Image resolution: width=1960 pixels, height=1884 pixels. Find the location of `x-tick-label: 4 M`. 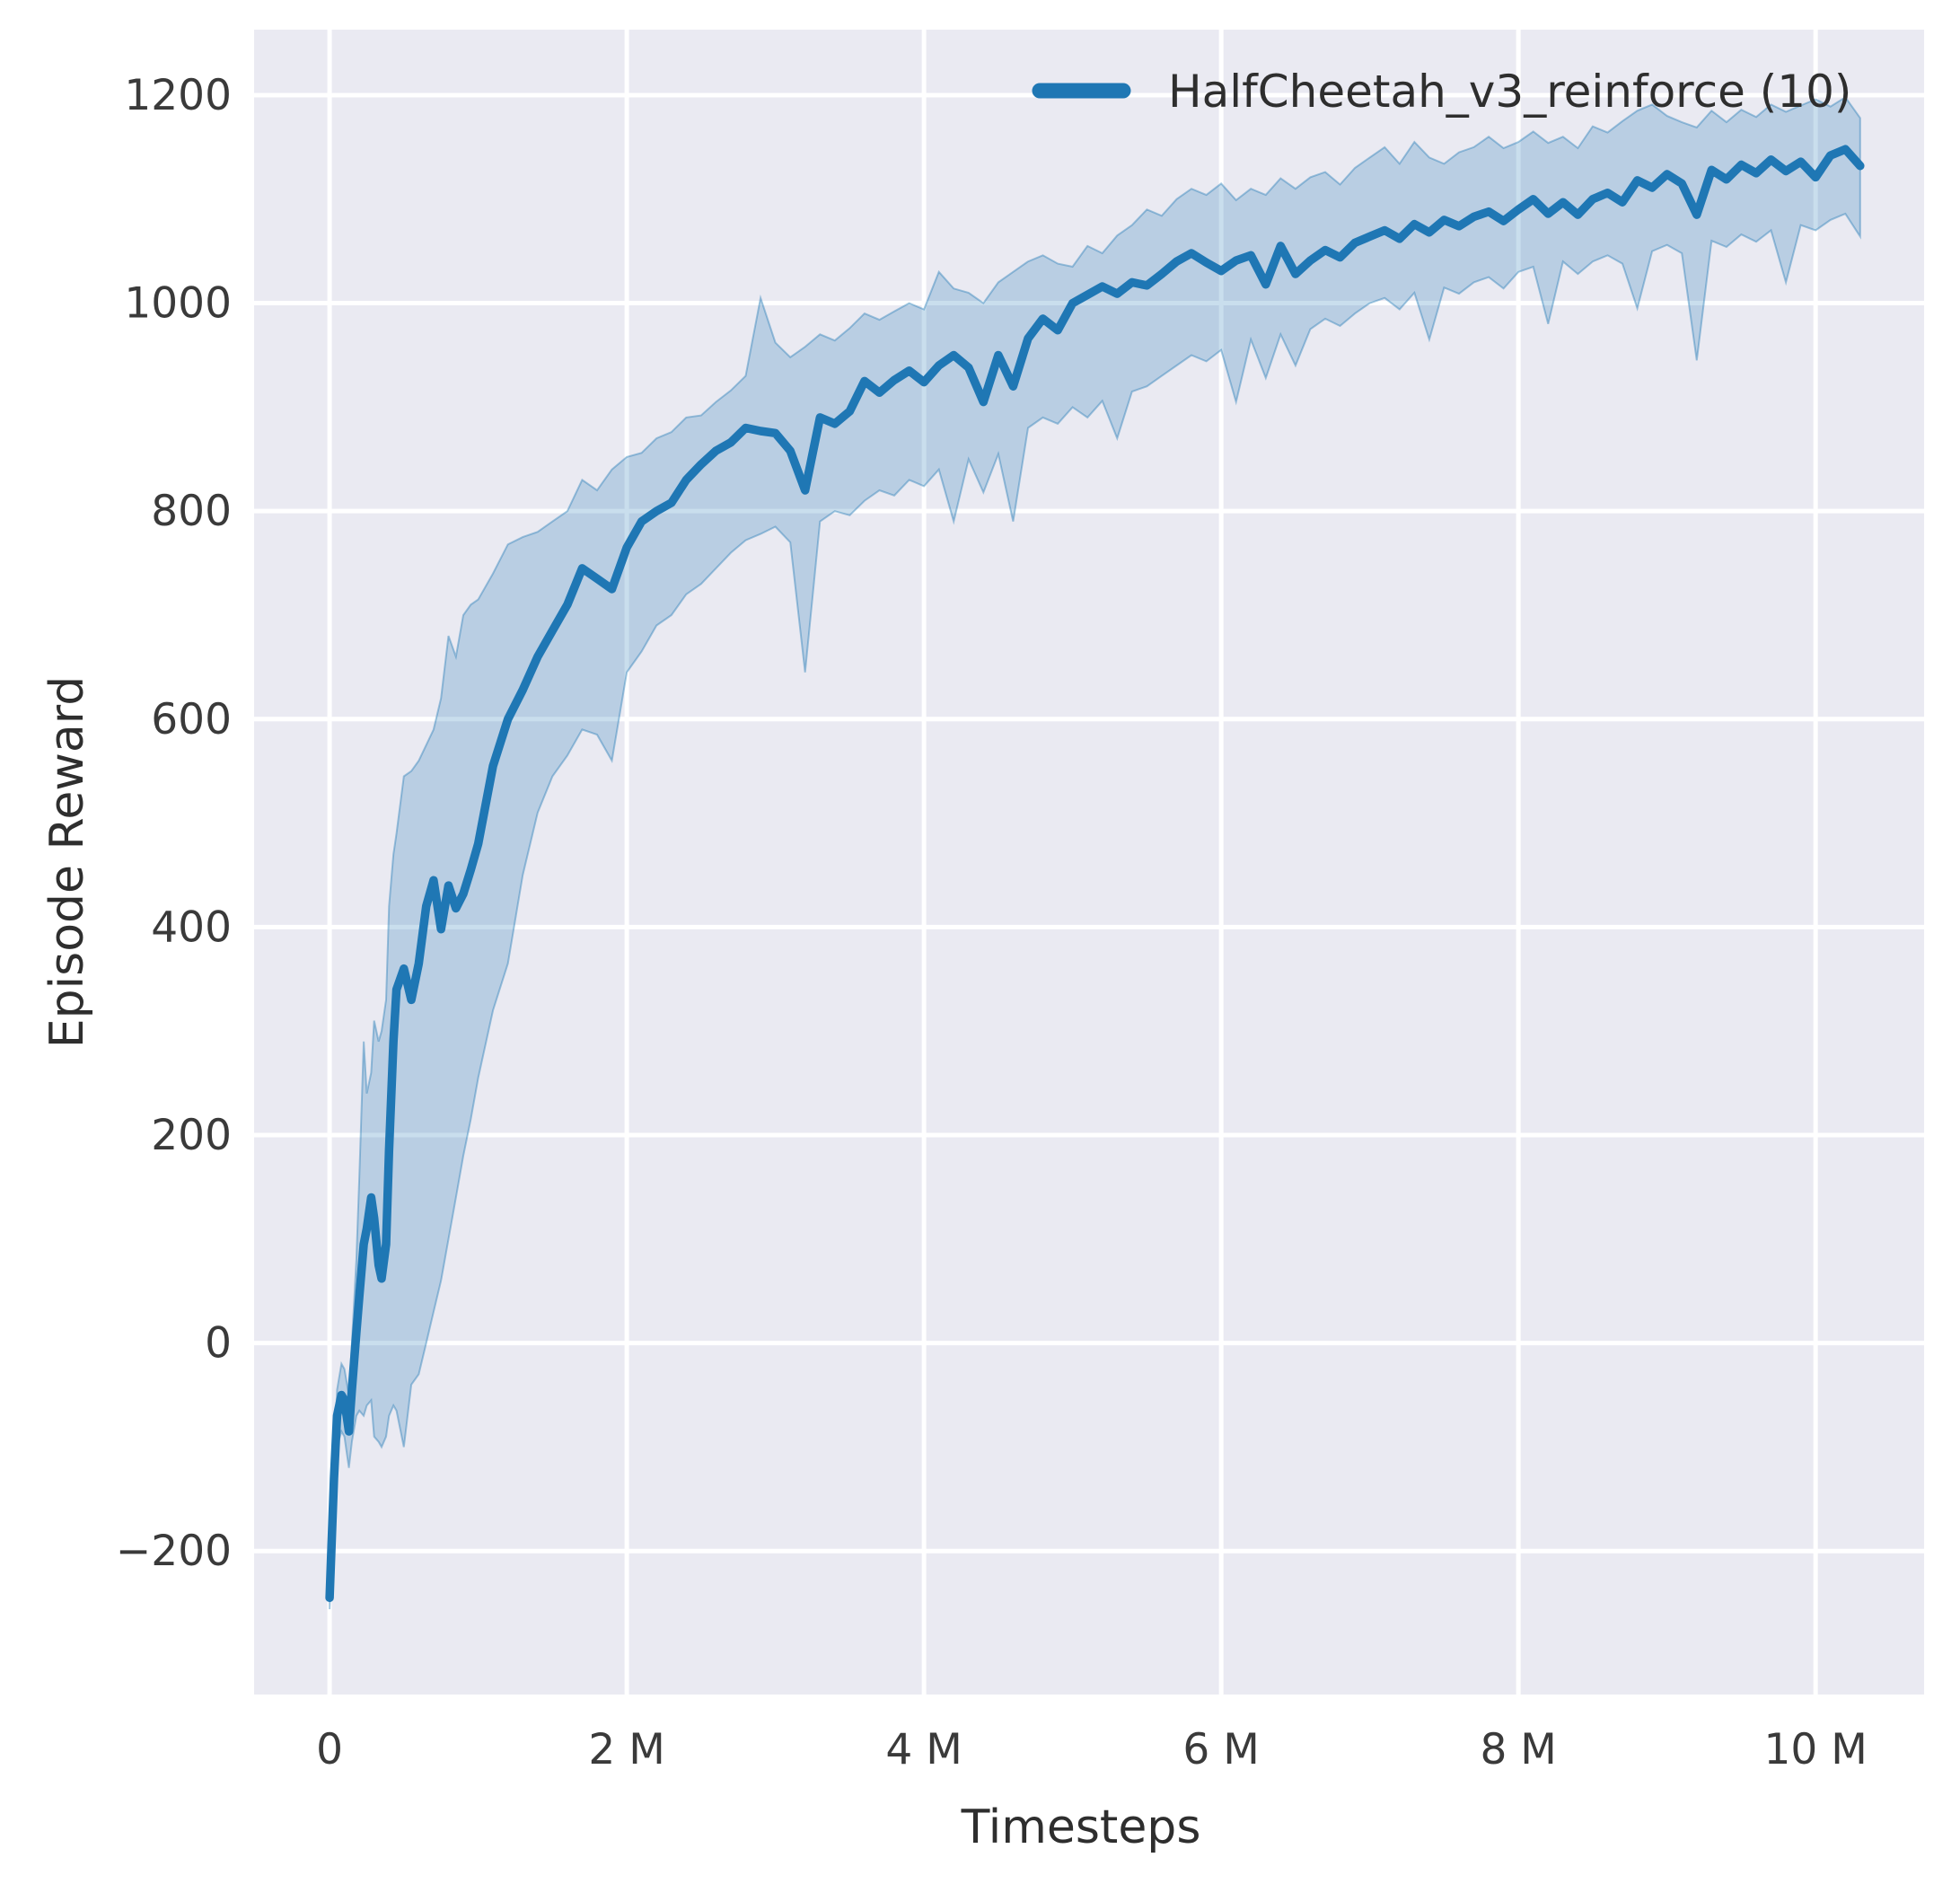

x-tick-label: 4 M is located at coordinates (923, 1750).